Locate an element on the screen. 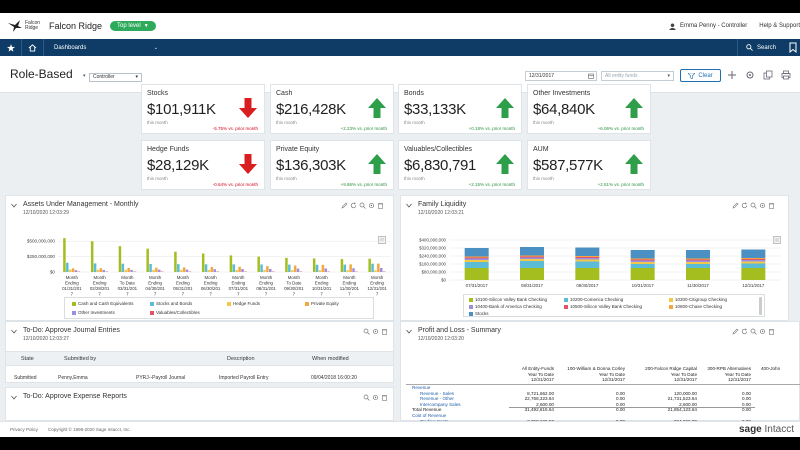 This screenshot has width=800, height=450. row-submitted-by: Penny,Emma is located at coordinates (73, 378).